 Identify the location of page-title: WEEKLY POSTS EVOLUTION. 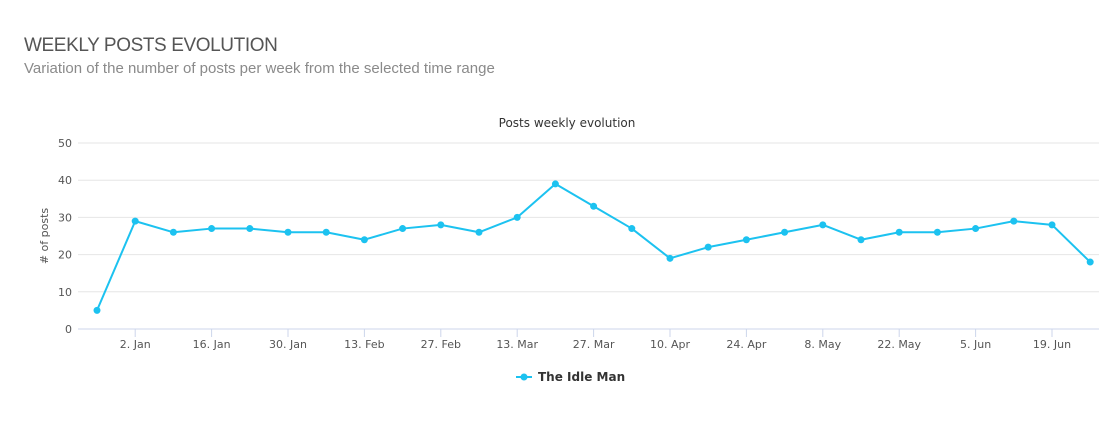
(151, 45).